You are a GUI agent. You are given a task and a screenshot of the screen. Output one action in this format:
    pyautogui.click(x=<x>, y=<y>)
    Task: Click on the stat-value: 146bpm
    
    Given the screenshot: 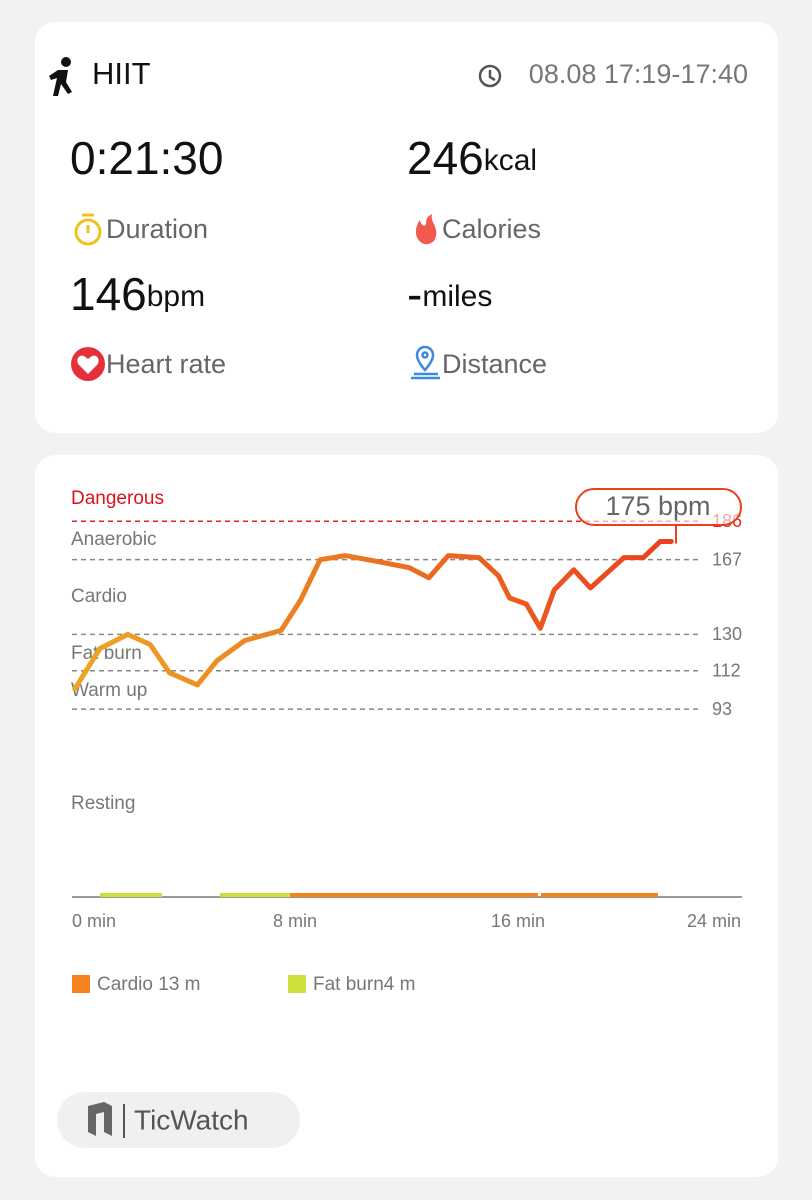 What is the action you would take?
    pyautogui.click(x=137, y=294)
    